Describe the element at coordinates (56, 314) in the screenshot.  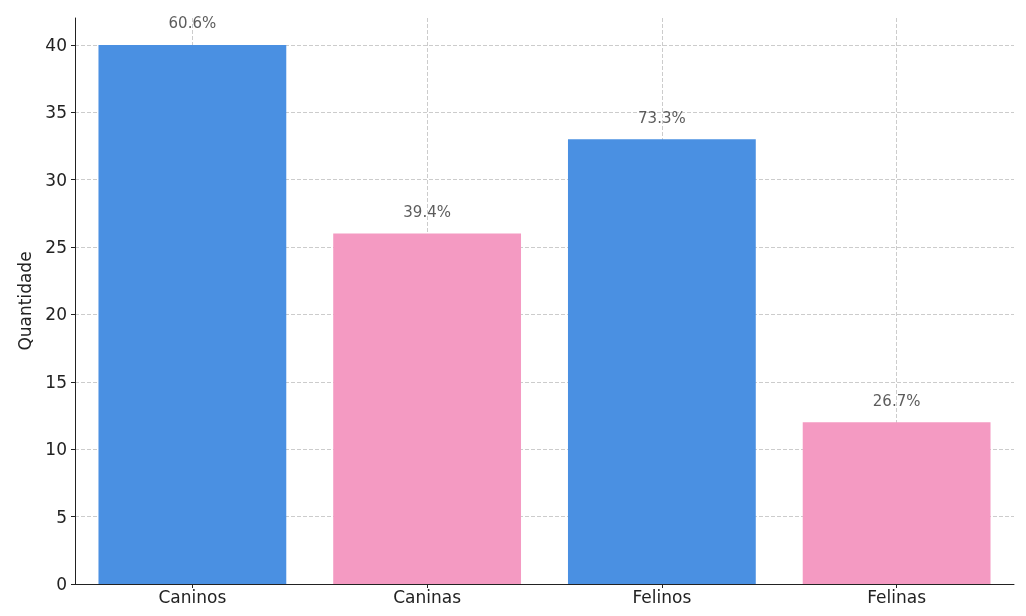
I see `y-tick-label: 20` at that location.